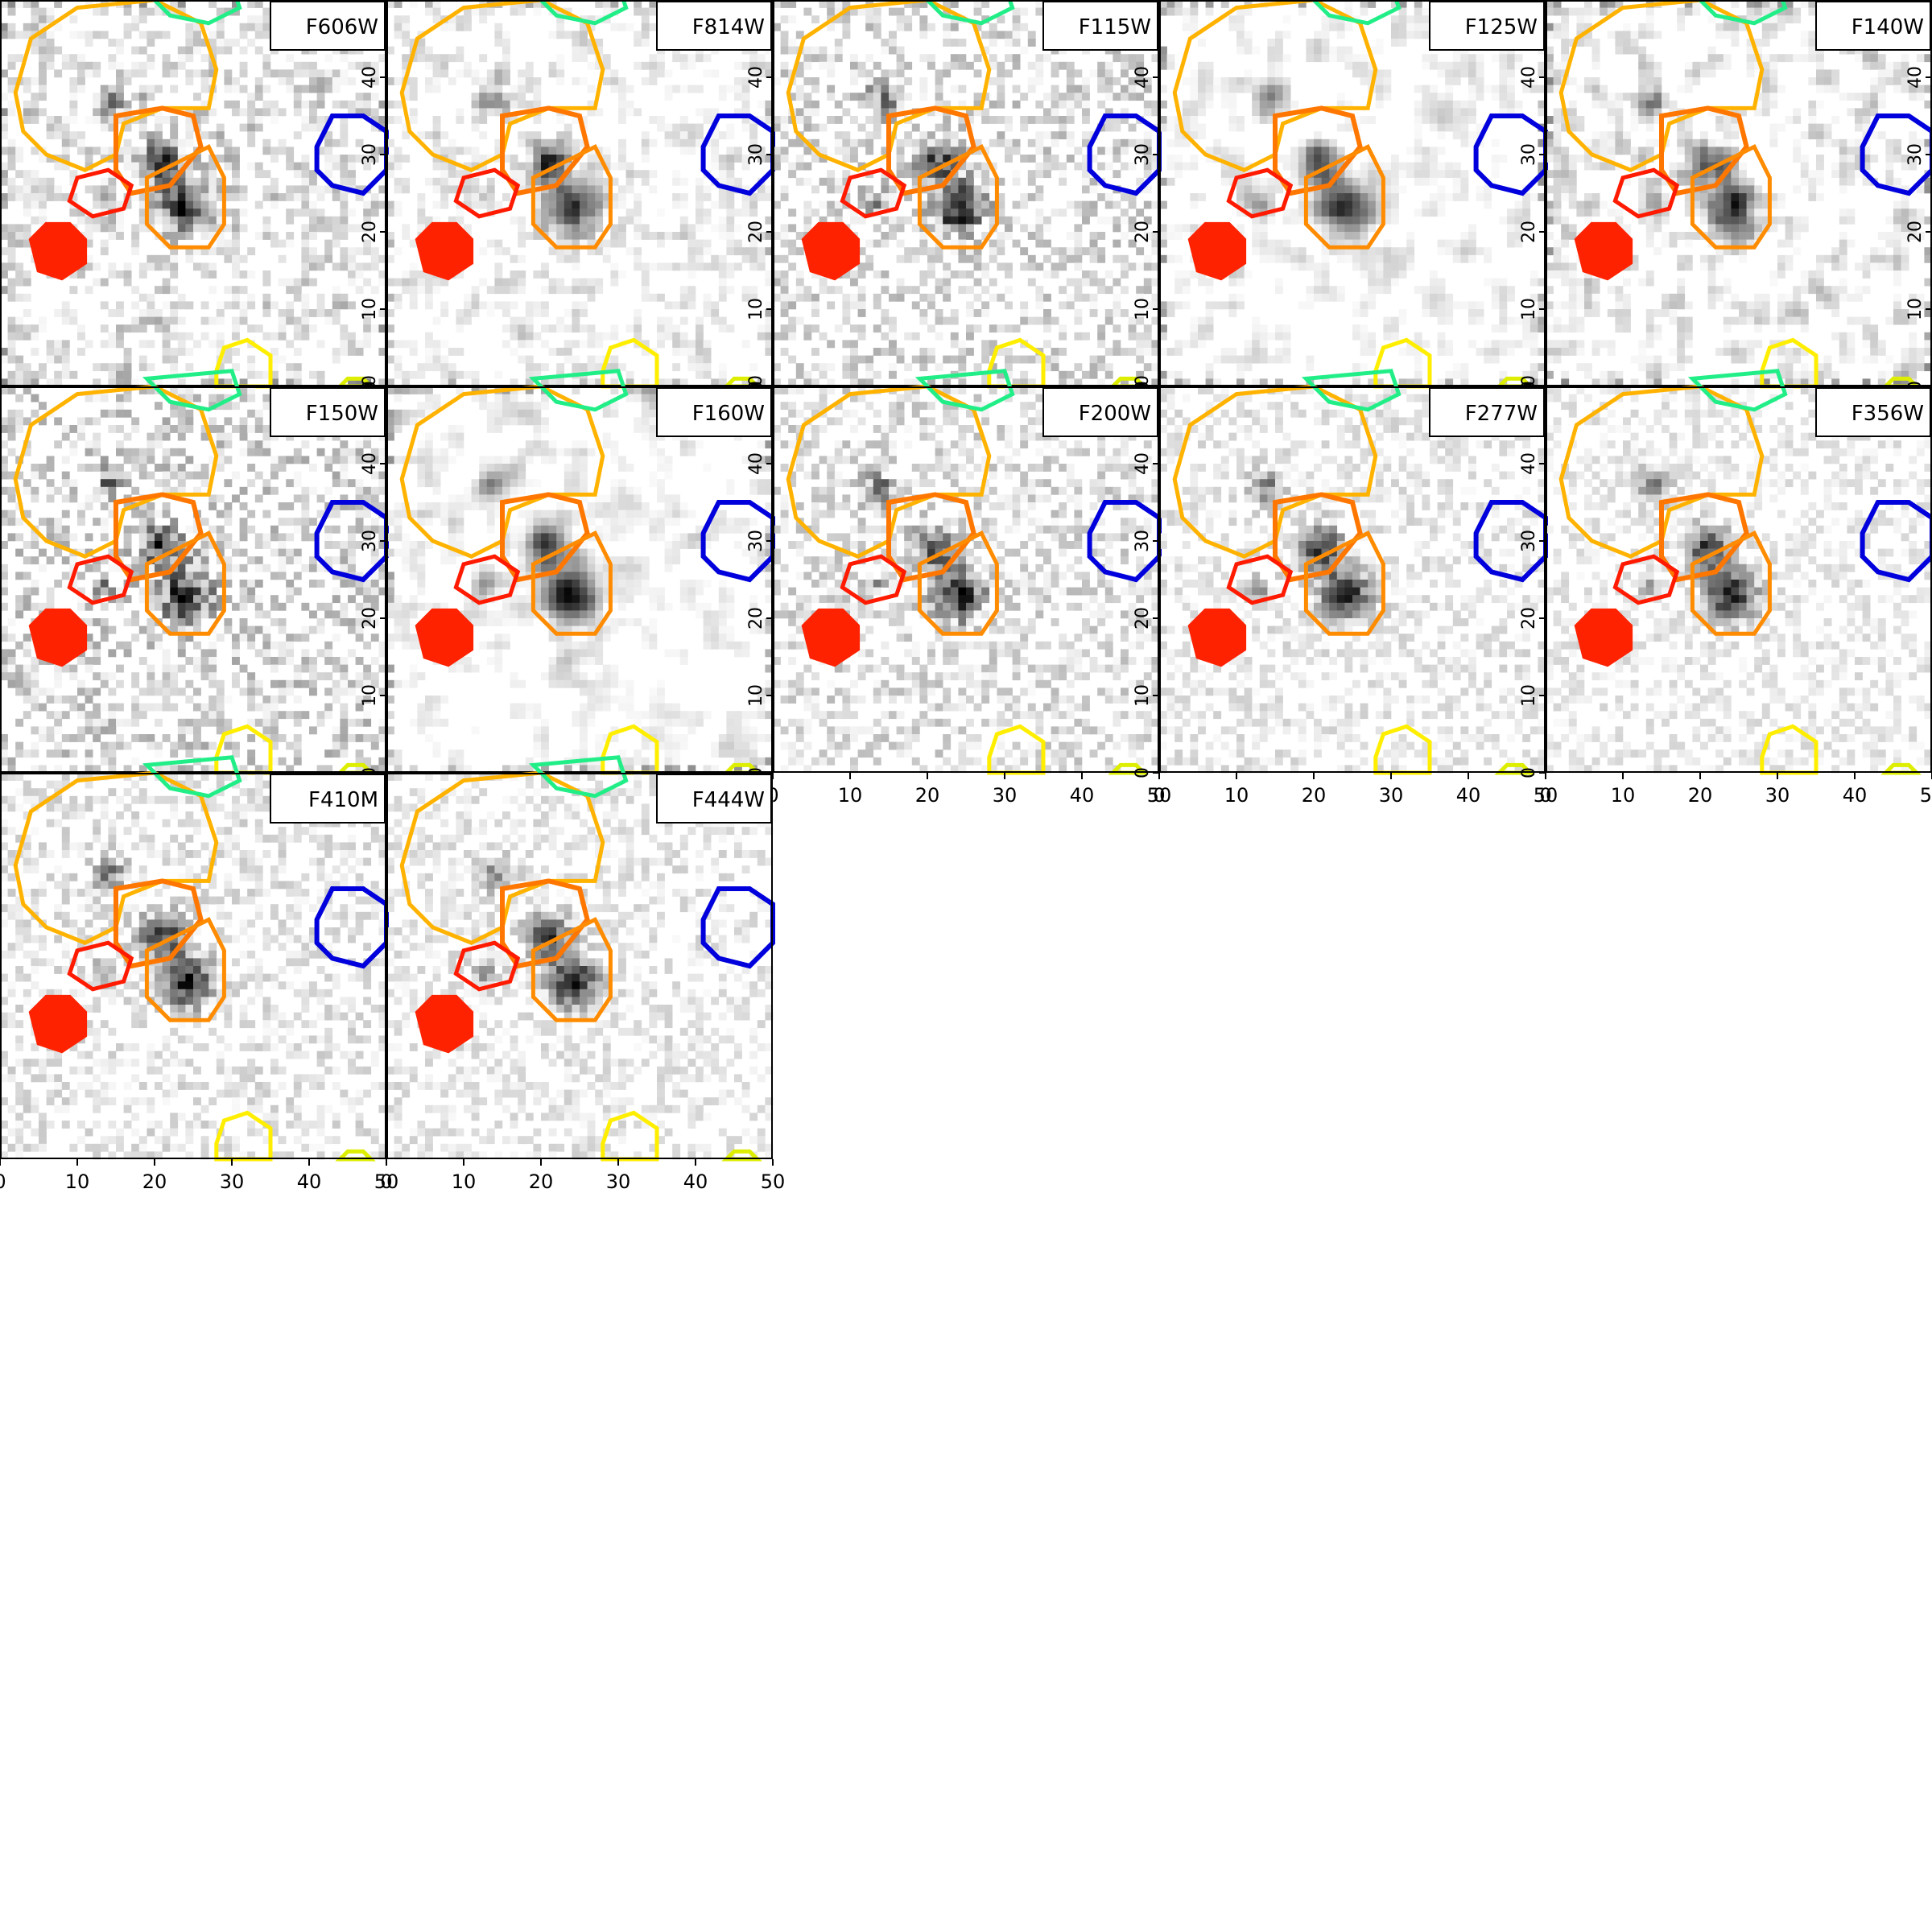 Image resolution: width=1932 pixels, height=1932 pixels. What do you see at coordinates (342, 27) in the screenshot?
I see `filter-label: F606W` at bounding box center [342, 27].